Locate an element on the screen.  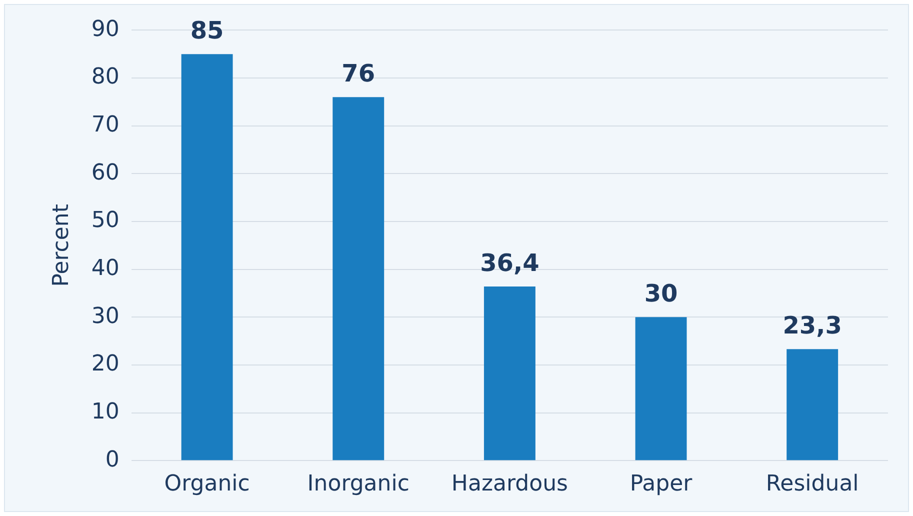
y-tick-label: 80 is located at coordinates (105, 77).